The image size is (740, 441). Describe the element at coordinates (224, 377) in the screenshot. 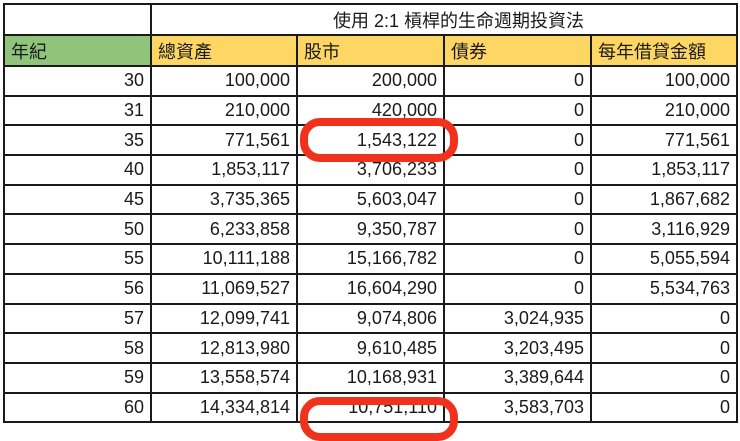

I see `cell-total-assets: 13,558,574` at that location.